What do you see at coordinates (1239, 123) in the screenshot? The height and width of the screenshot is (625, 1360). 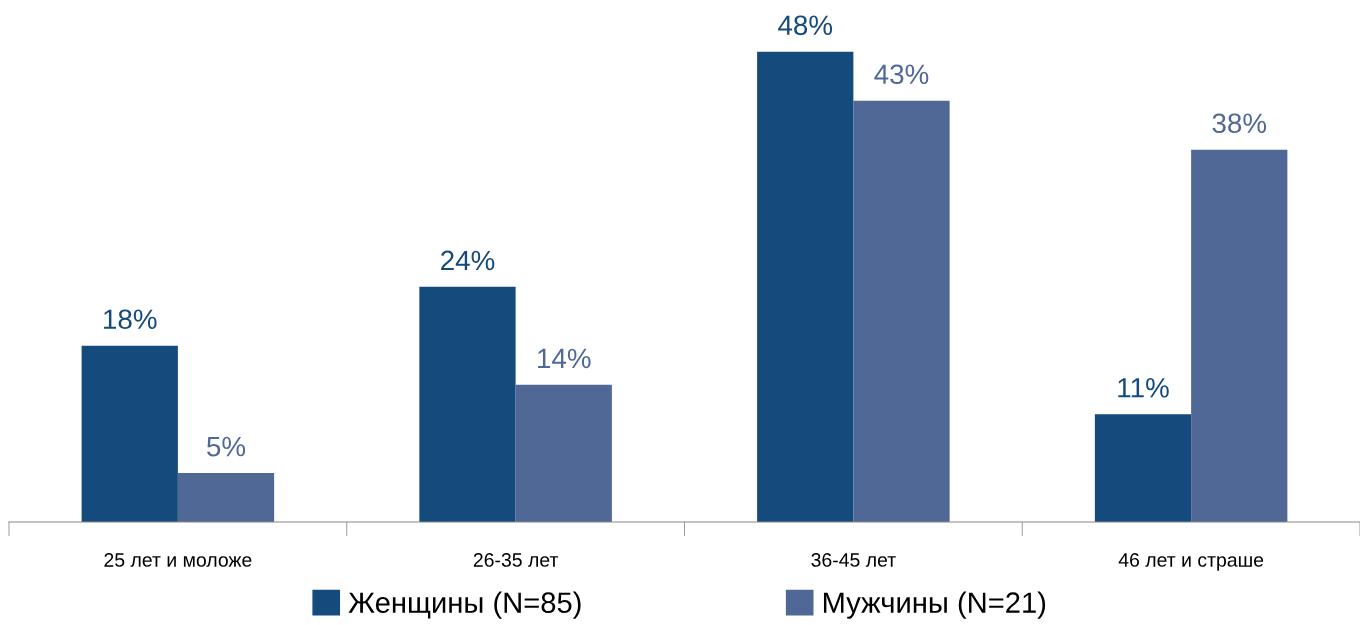 I see `data-label: 38%` at bounding box center [1239, 123].